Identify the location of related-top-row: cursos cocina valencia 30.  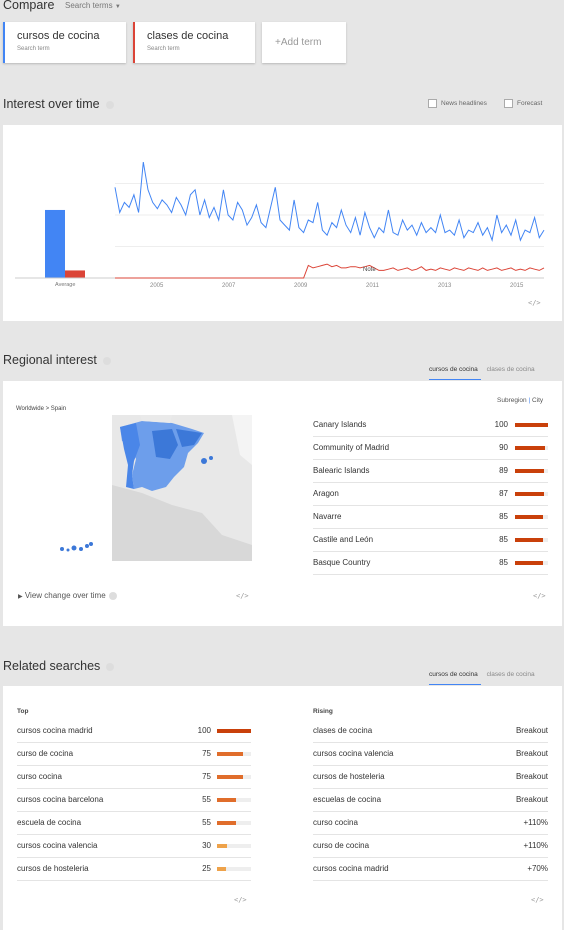
(134, 846).